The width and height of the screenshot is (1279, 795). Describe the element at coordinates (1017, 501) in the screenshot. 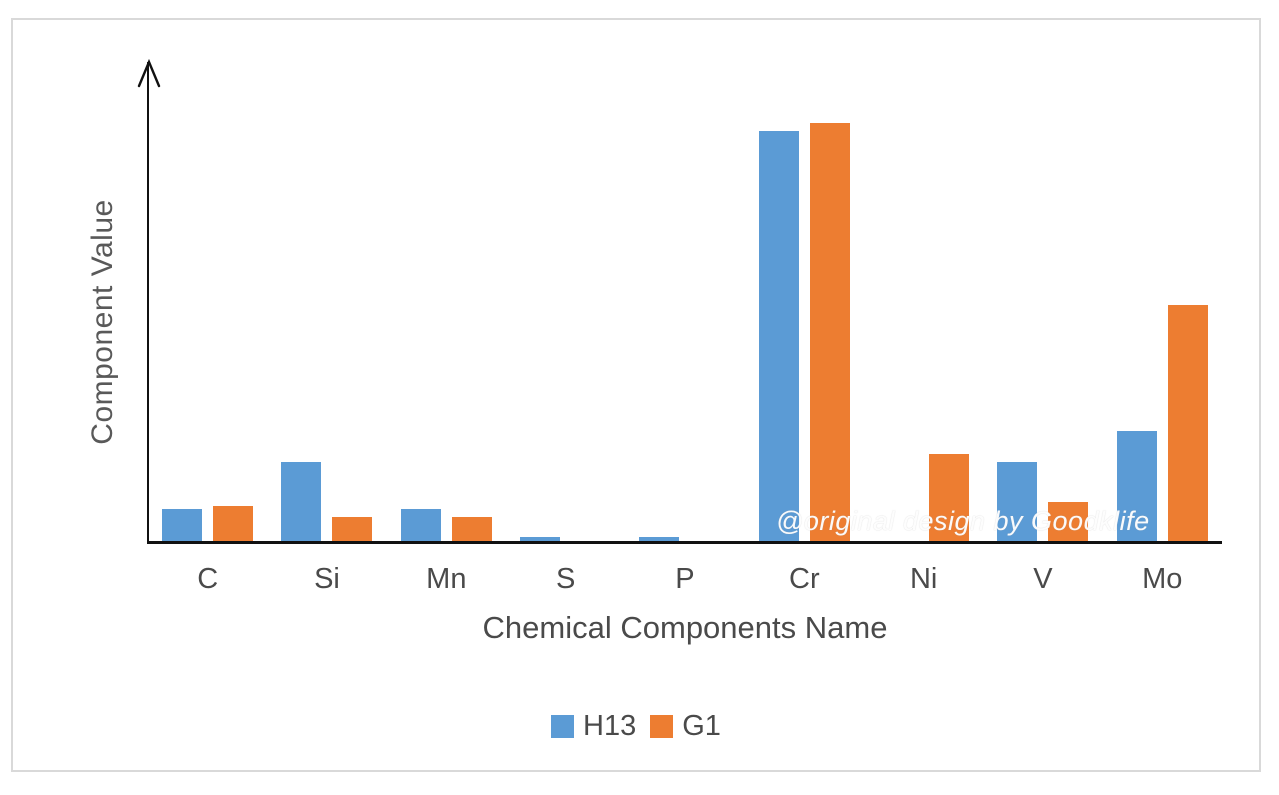

I see `bar-h13-v` at that location.